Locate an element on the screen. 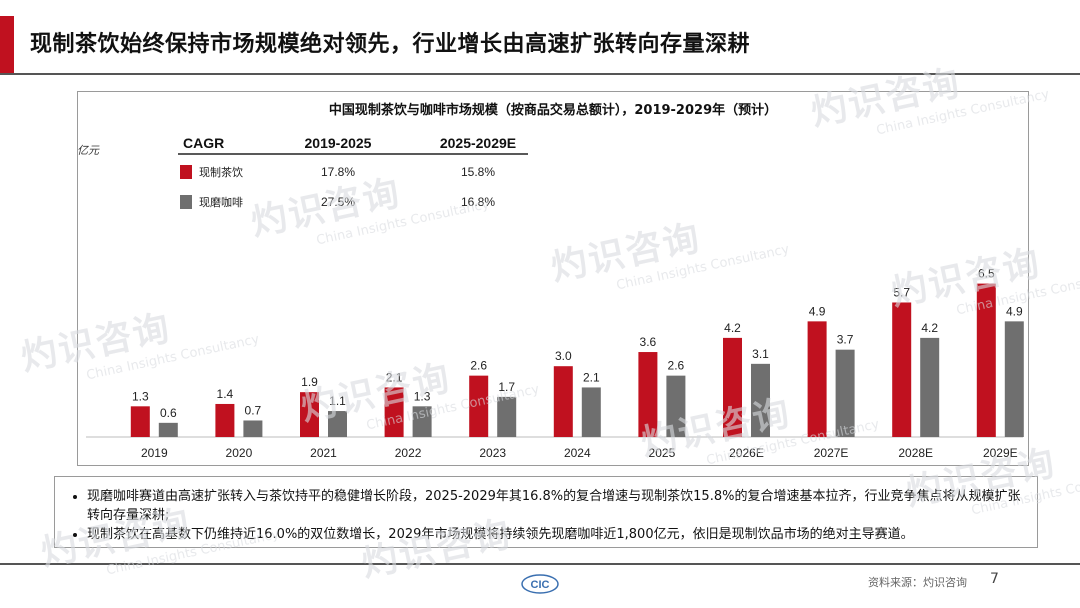 This screenshot has height=608, width=1080. coffee-data-label: 0.7 is located at coordinates (253, 410).